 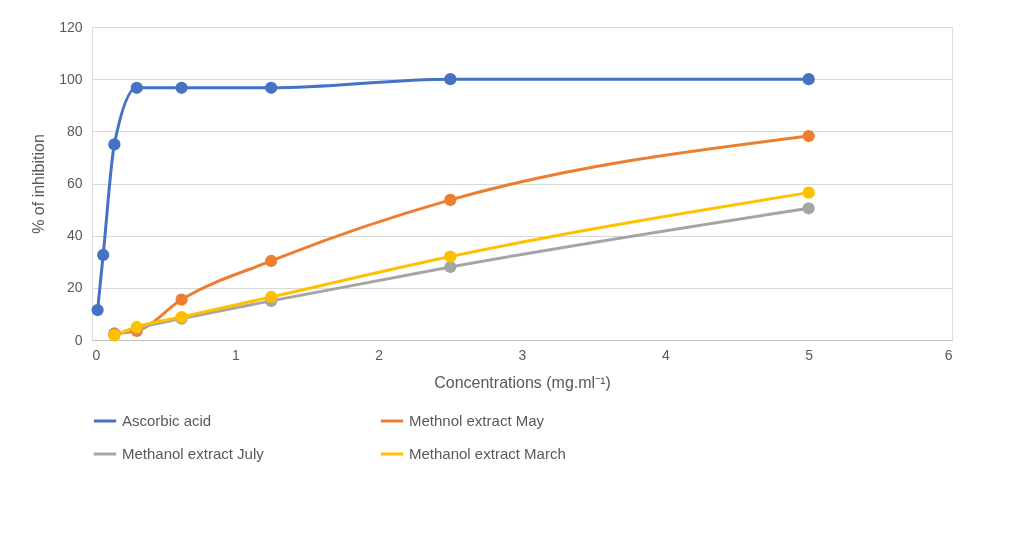 What do you see at coordinates (522, 382) in the screenshot?
I see `x-axis-title: Concentrations (mg.ml⁻¹)` at bounding box center [522, 382].